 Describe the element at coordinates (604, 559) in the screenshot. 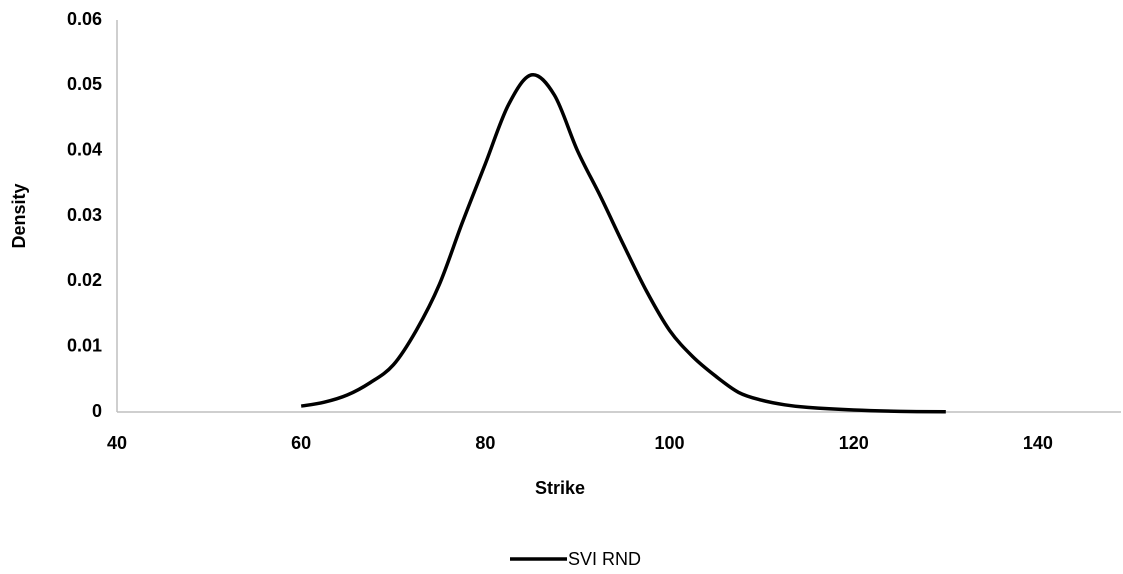

I see `legend-label: SVI RND` at that location.